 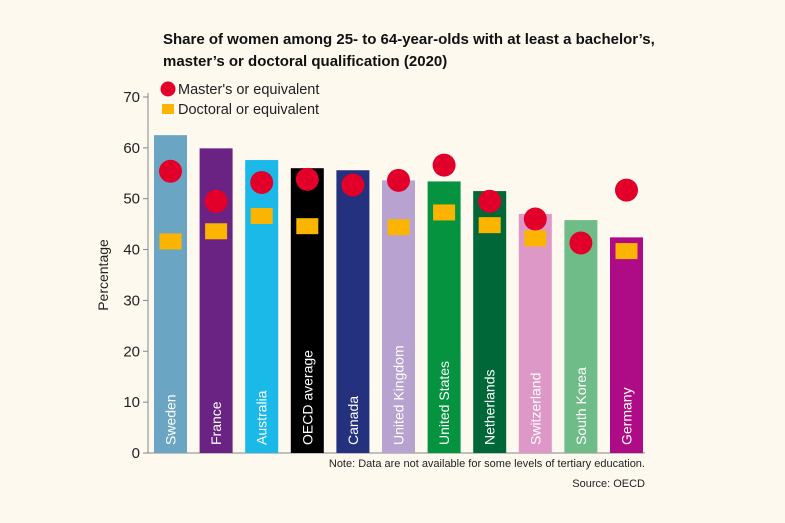 What do you see at coordinates (131, 199) in the screenshot?
I see `y-tick-label: 50` at bounding box center [131, 199].